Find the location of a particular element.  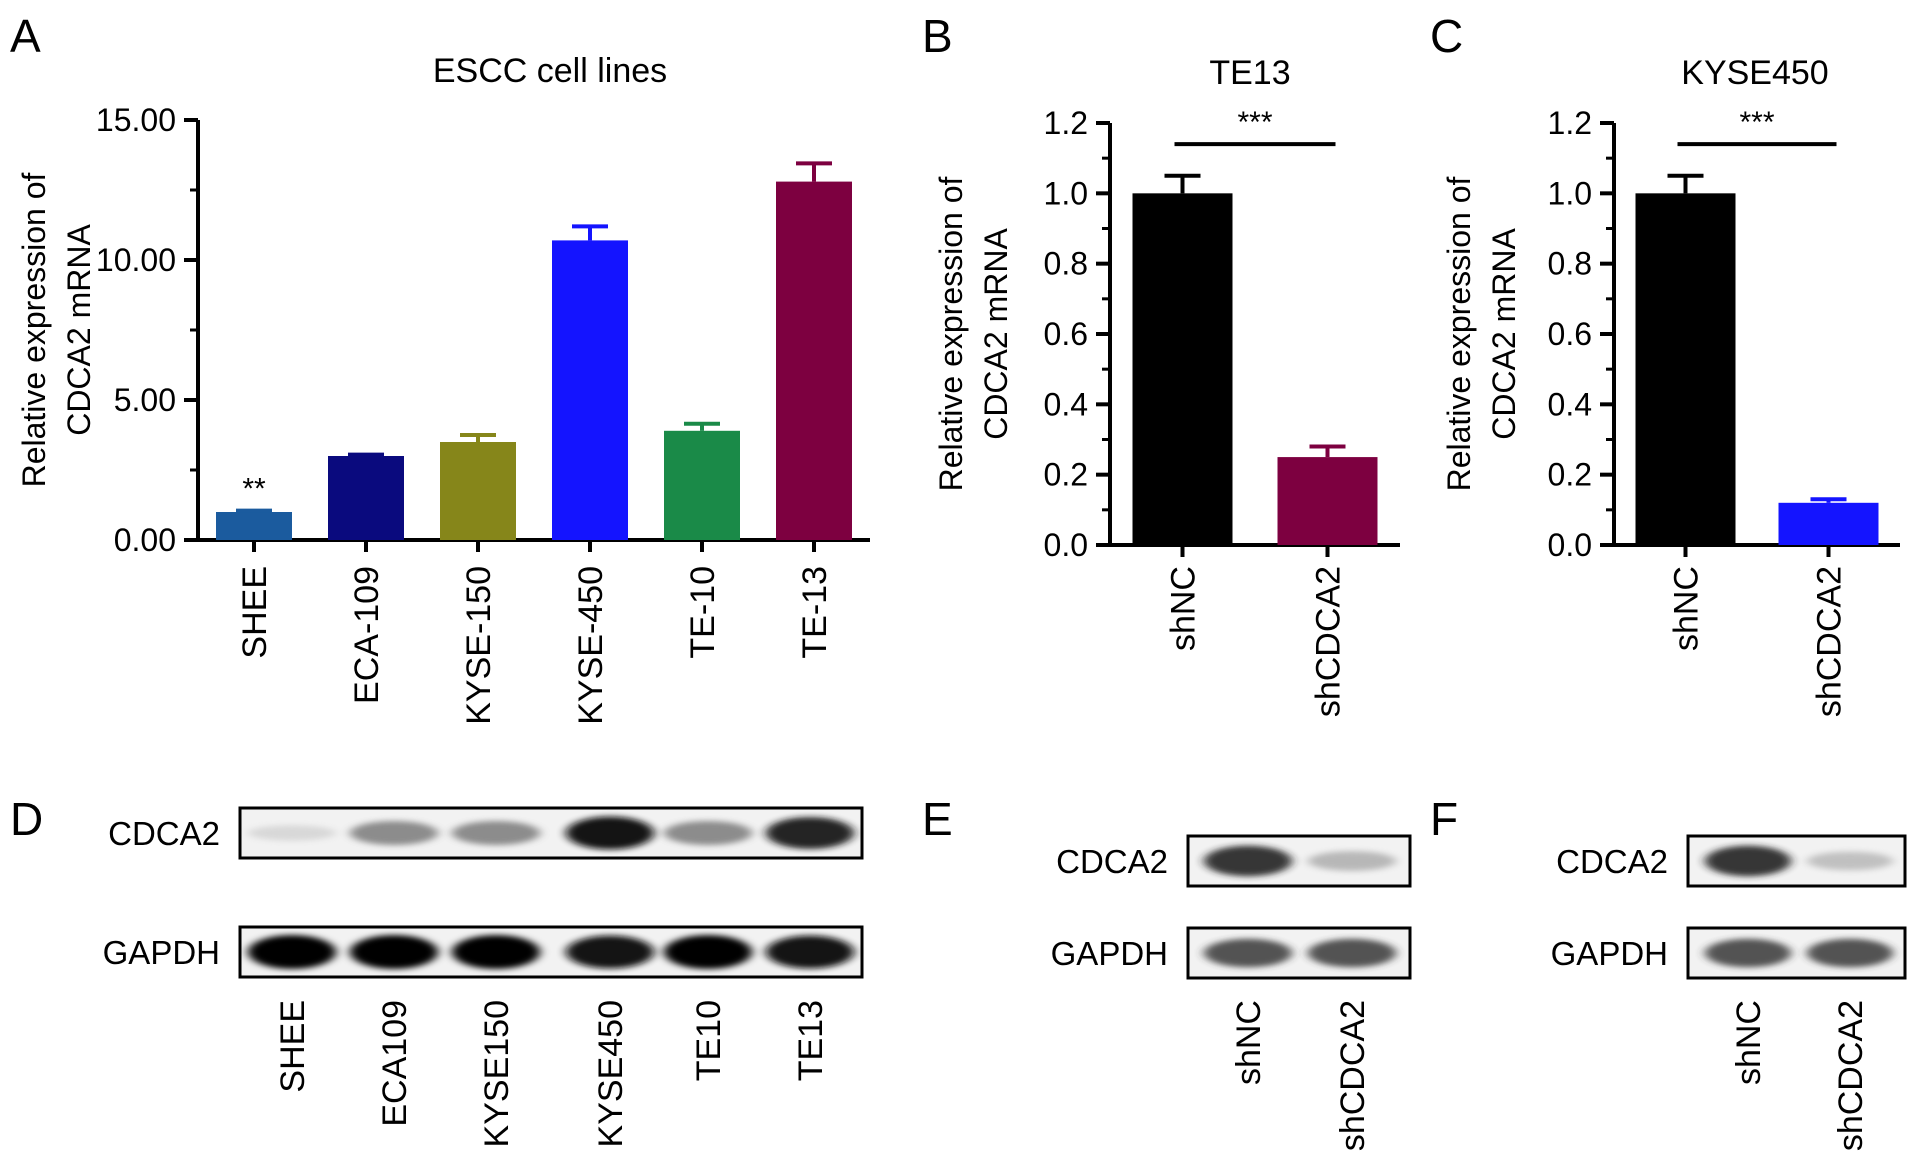

band-cdca2-te13 is located at coordinates (810, 833).